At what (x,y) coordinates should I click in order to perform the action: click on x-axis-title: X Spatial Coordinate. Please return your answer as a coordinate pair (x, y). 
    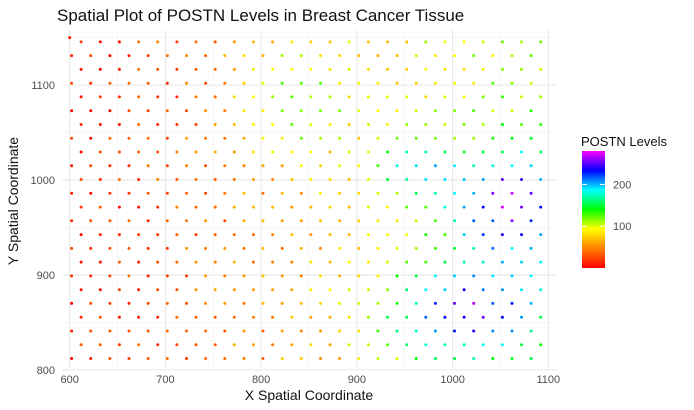
    Looking at the image, I should click on (309, 395).